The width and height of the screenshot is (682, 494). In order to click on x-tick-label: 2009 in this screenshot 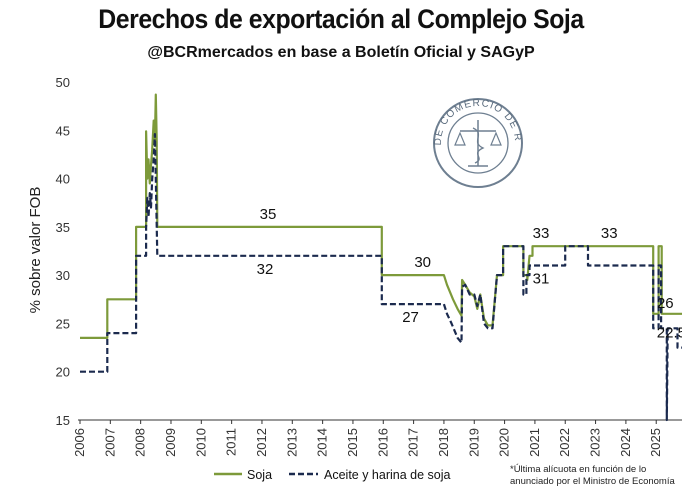, I will do `click(170, 442)`.